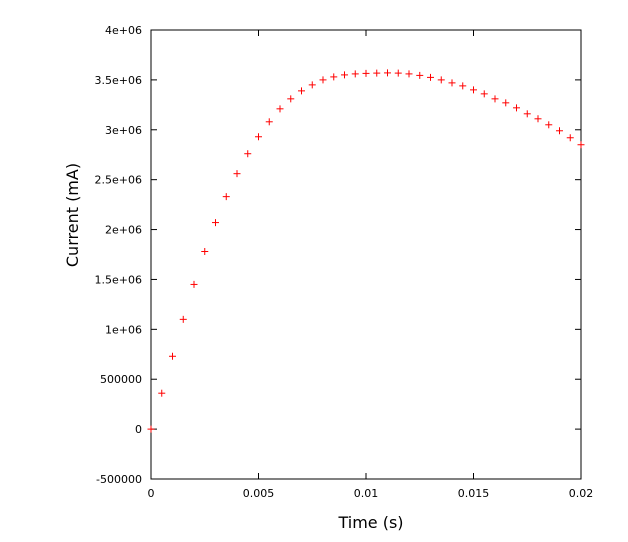 The image size is (628, 542). Describe the element at coordinates (366, 493) in the screenshot. I see `x-tick-label: 0.01` at that location.